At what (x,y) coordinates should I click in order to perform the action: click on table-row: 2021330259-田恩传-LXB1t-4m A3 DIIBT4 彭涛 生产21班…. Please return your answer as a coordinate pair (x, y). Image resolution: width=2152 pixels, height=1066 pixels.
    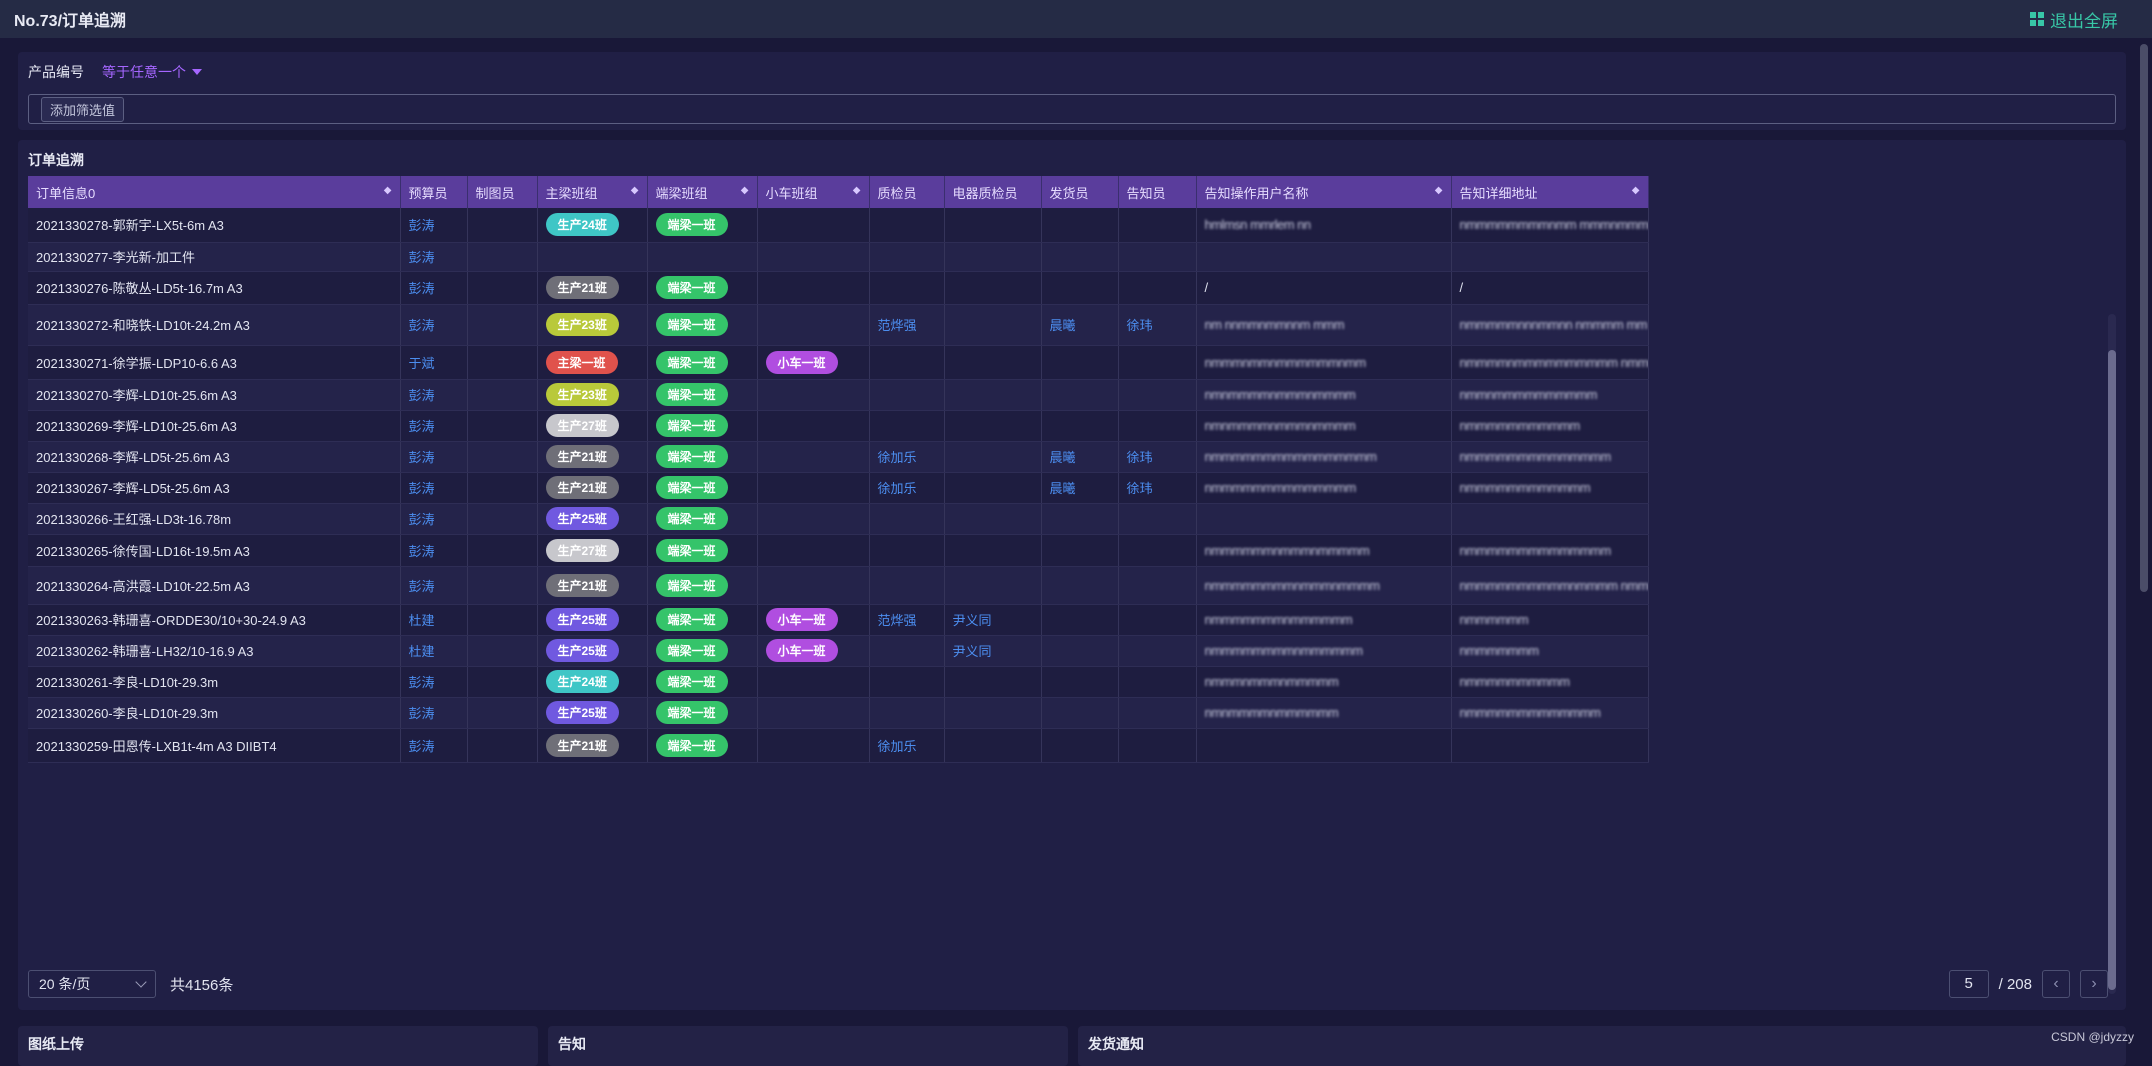
    Looking at the image, I should click on (838, 745).